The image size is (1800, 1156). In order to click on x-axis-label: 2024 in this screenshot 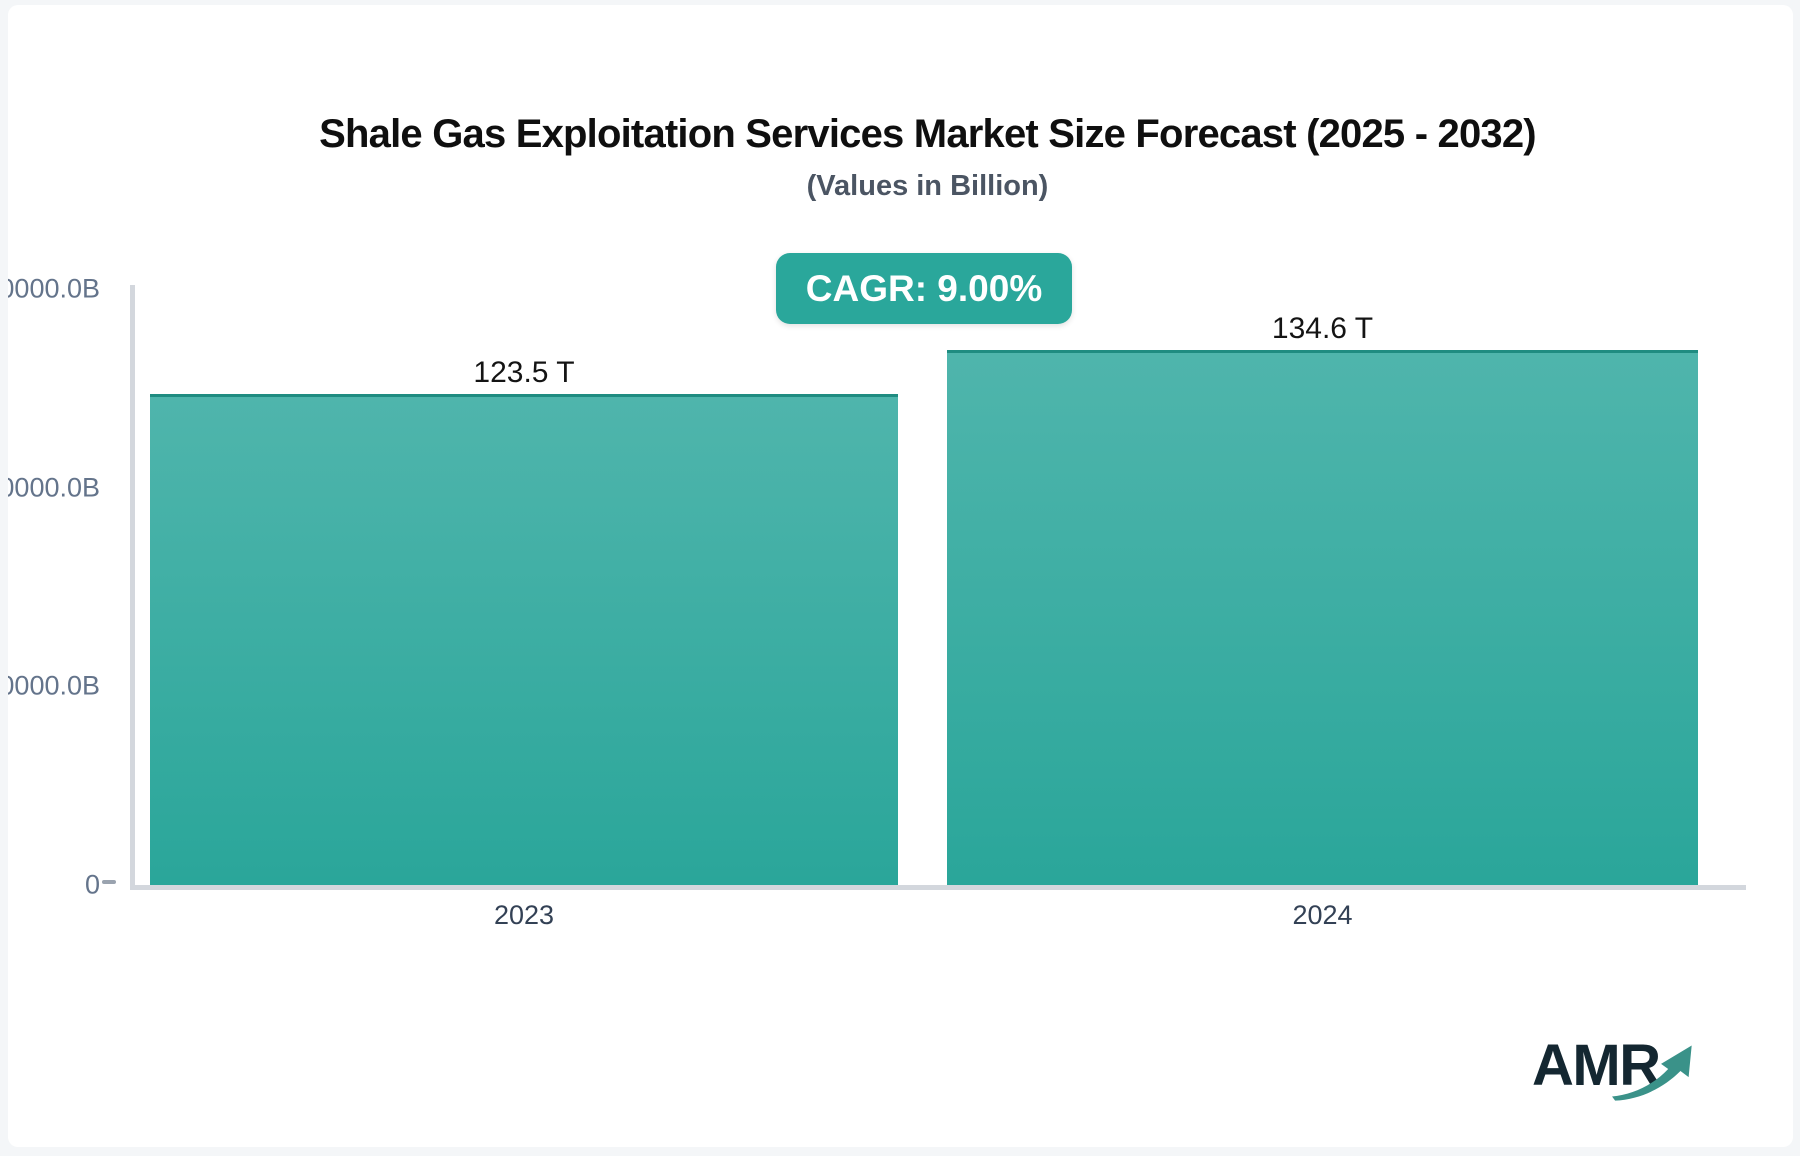, I will do `click(1322, 915)`.